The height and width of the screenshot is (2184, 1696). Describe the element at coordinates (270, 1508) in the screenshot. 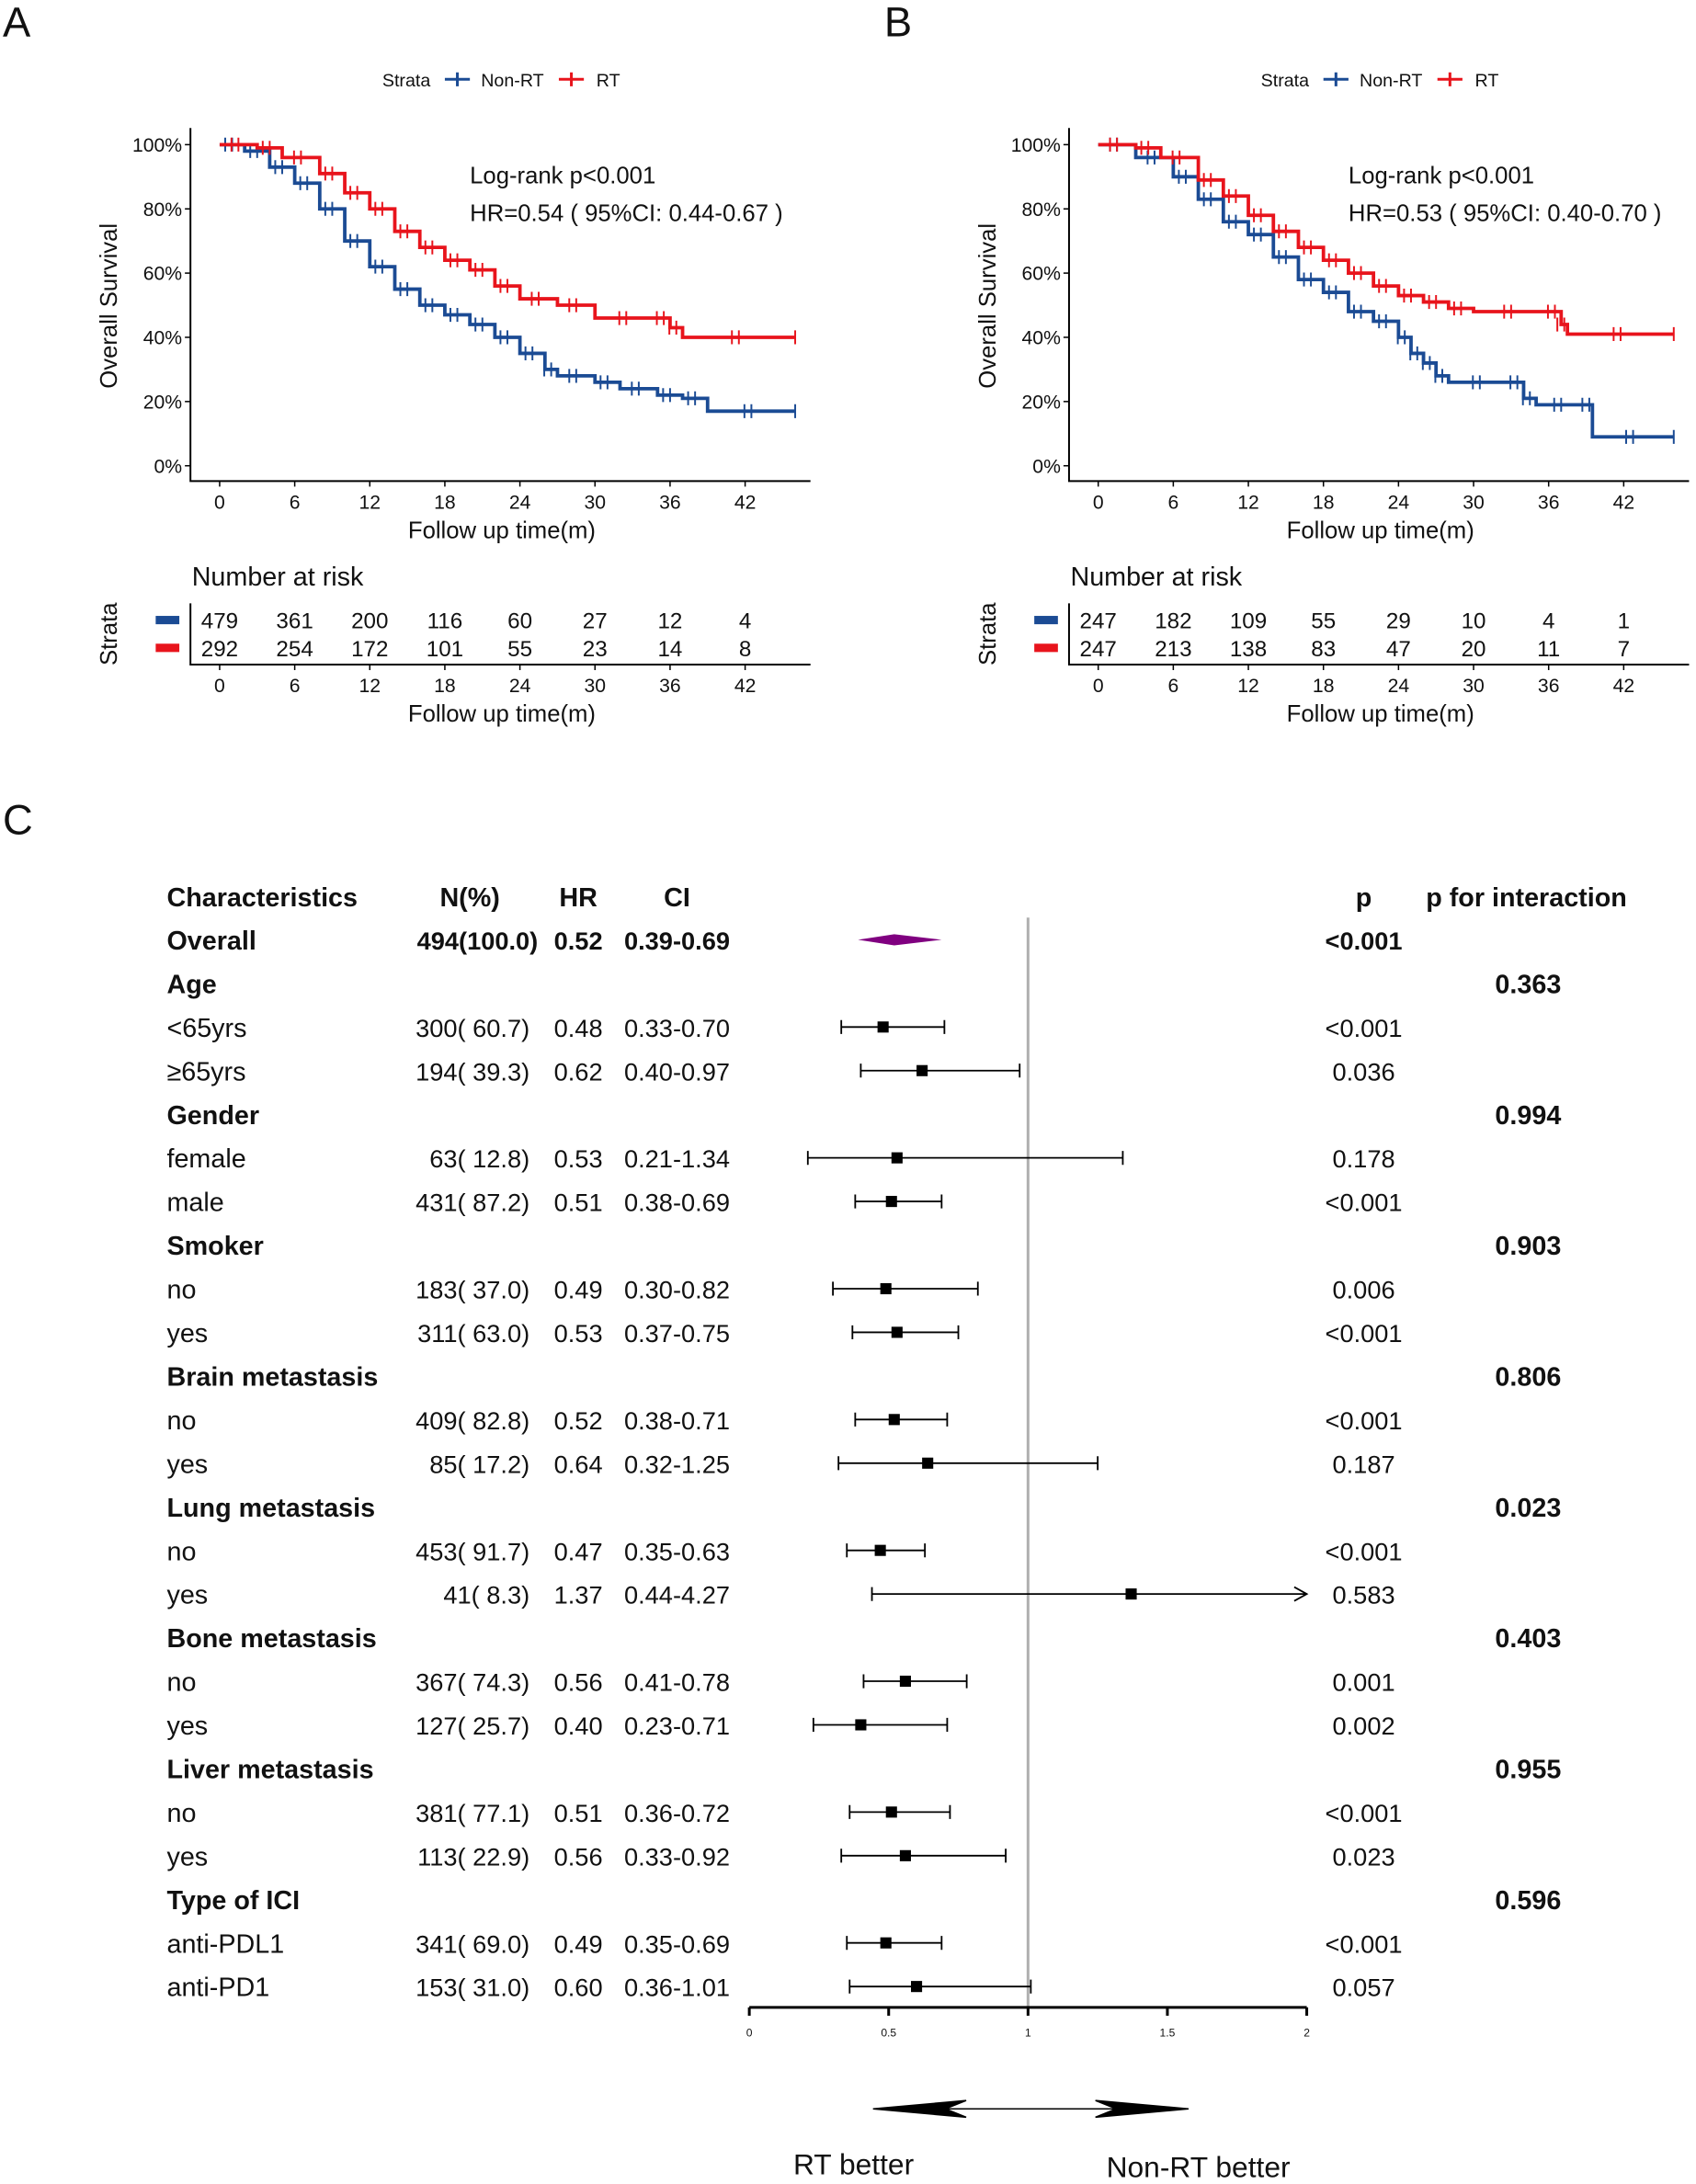

I see `row-label: Lung metastasis` at that location.